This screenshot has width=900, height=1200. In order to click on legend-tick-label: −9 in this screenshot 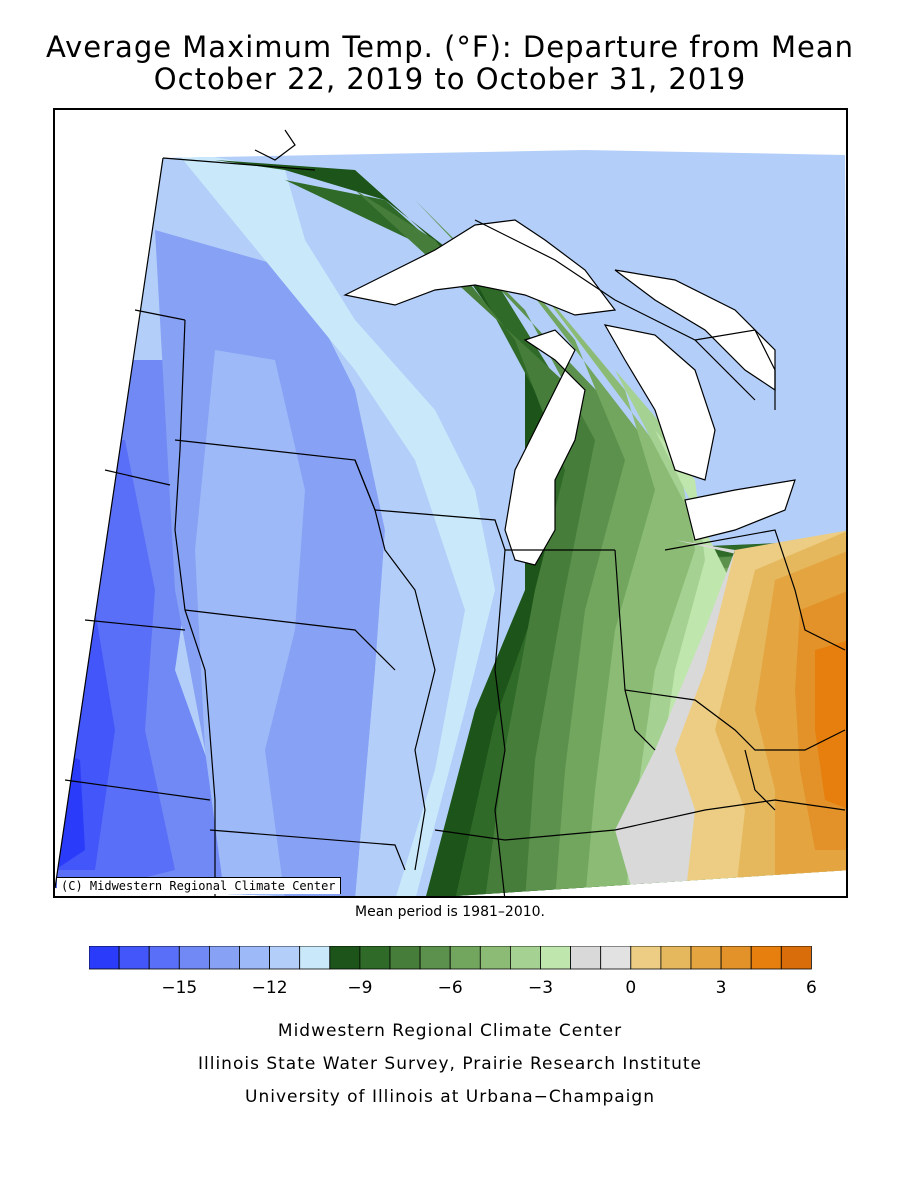, I will do `click(359, 988)`.